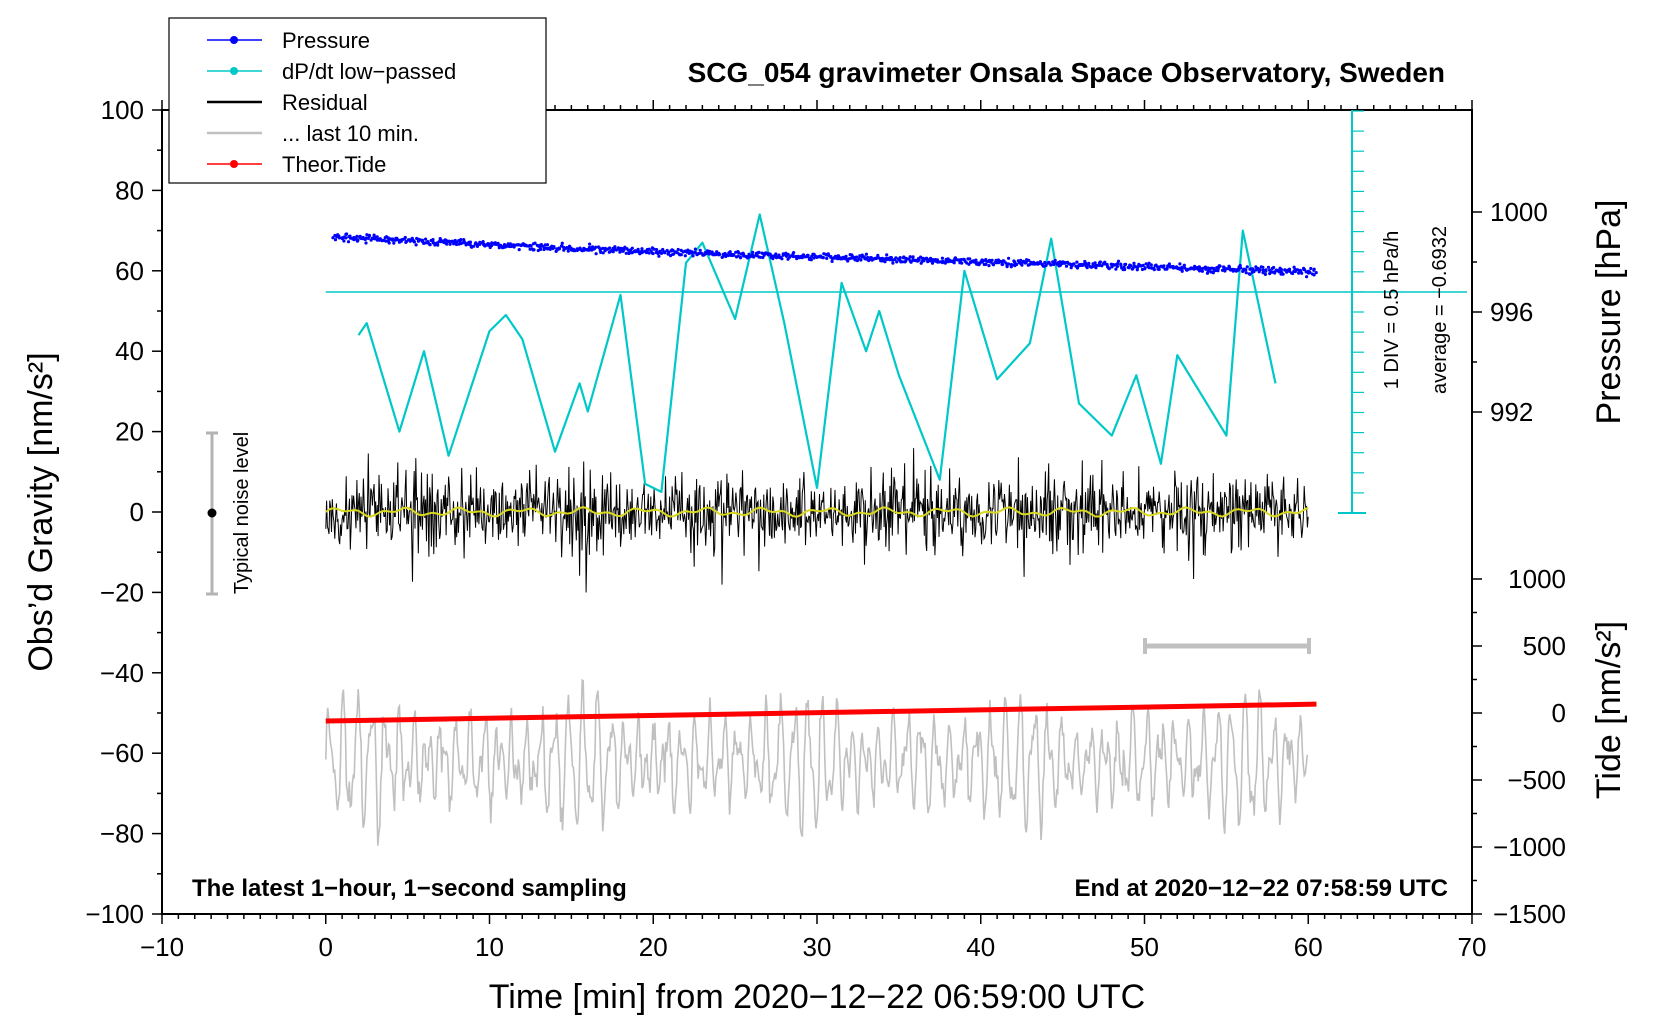  Describe the element at coordinates (1511, 412) in the screenshot. I see `pressure-tick-label: 992` at that location.